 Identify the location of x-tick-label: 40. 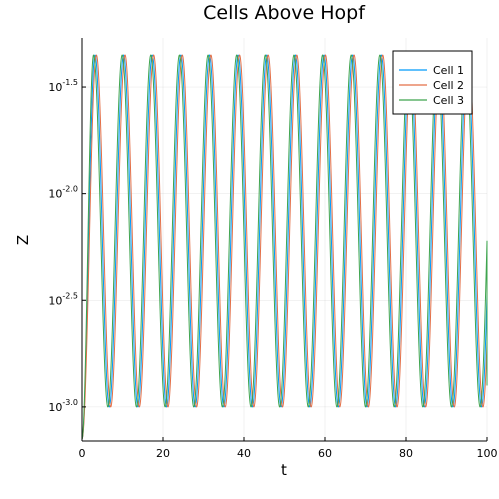
(244, 453).